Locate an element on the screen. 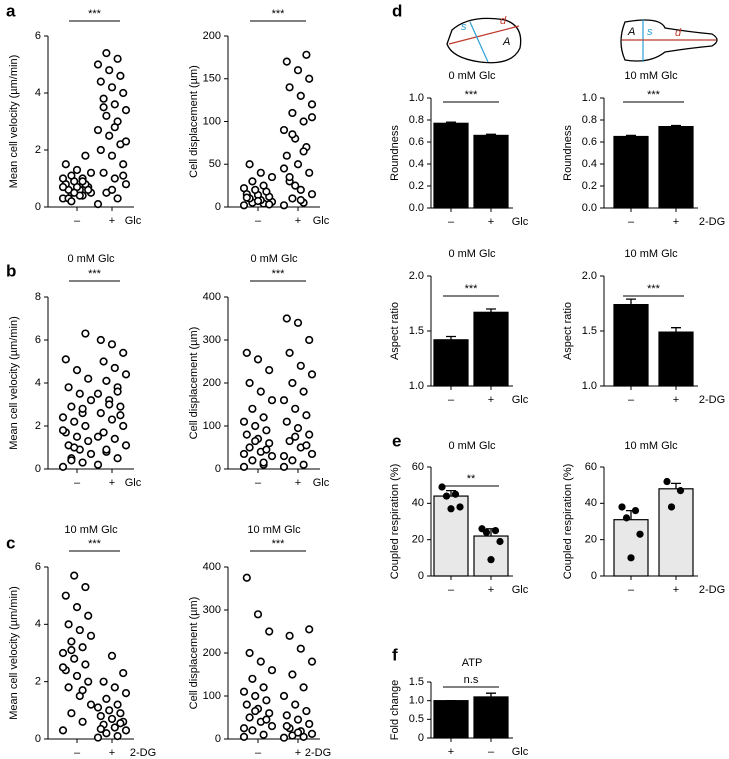 This screenshot has width=729, height=759. y-axis-label: Mean cell velocity (µm/min) is located at coordinates (14, 382).